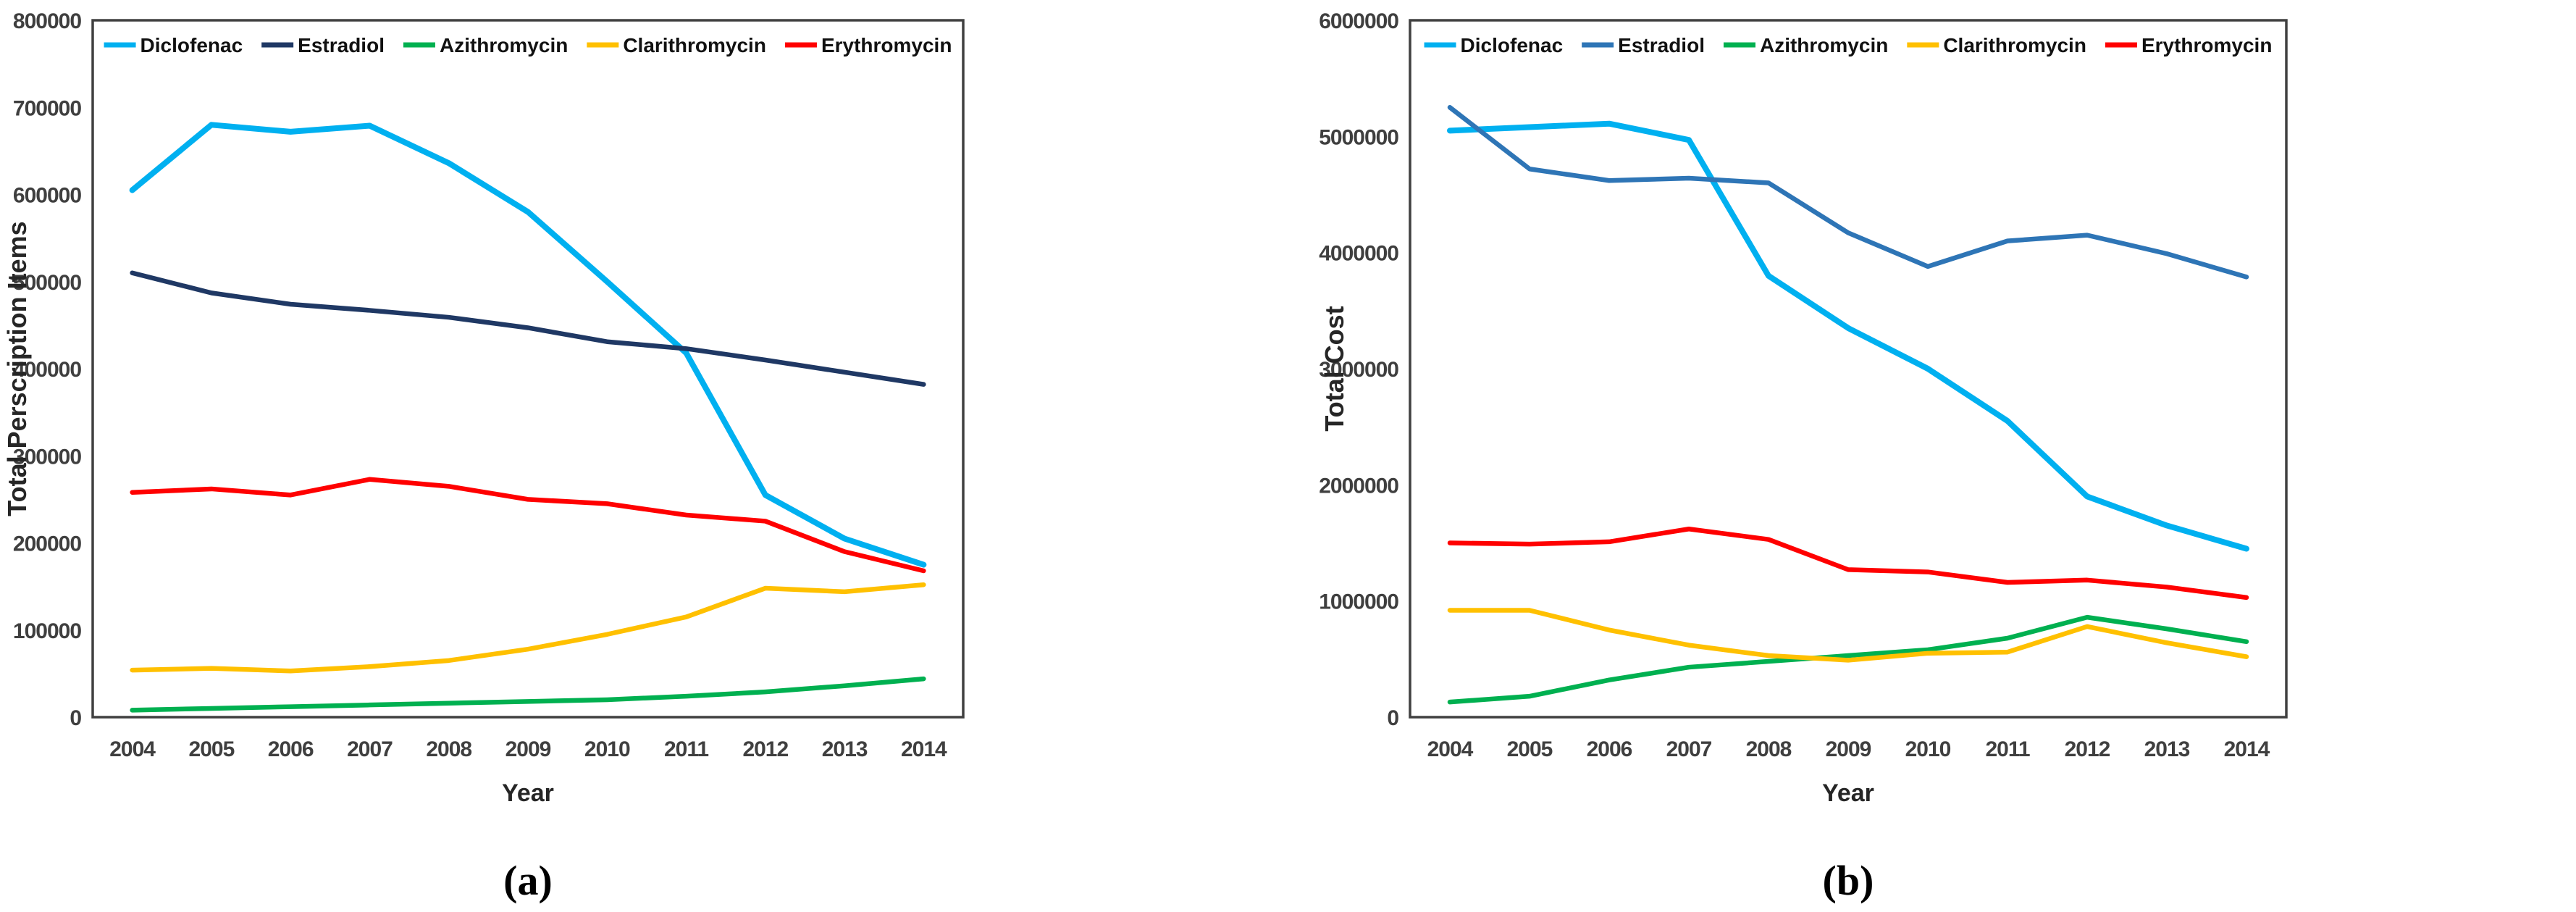  I want to click on y-axis-title: Total Perscription Items, so click(17, 368).